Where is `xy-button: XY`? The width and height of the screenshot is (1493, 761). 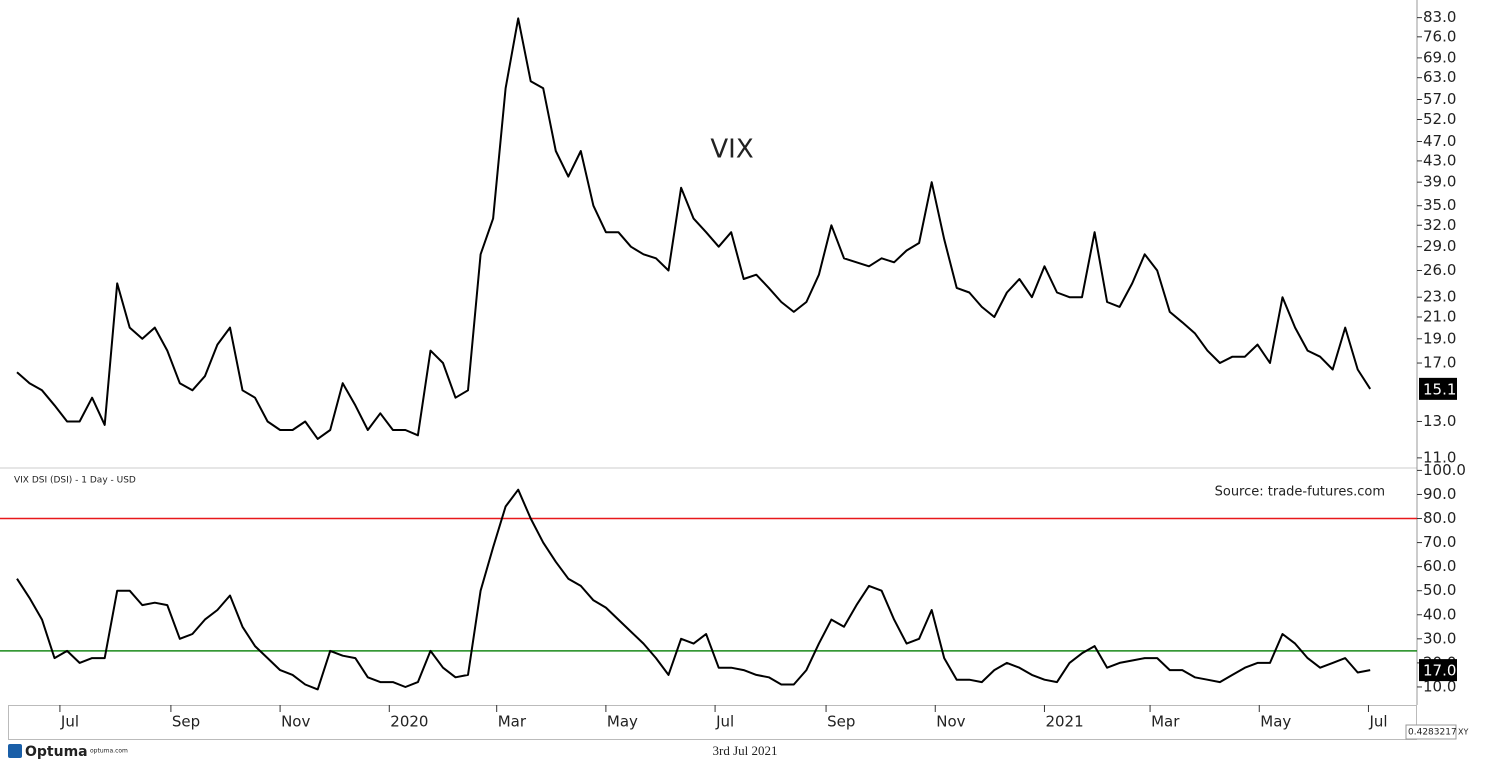 xy-button: XY is located at coordinates (1463, 732).